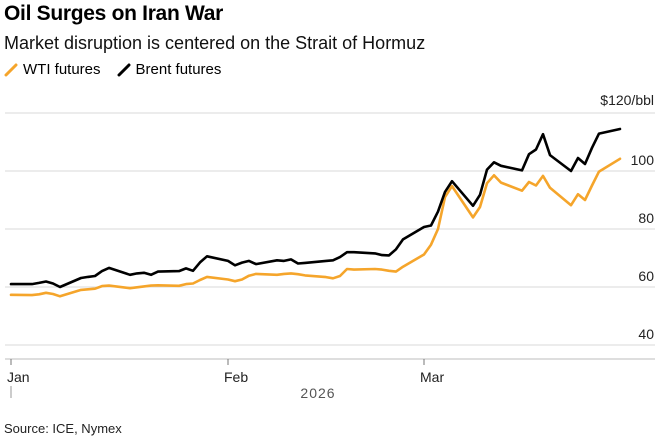  I want to click on x-tick-label-mar: Mar, so click(432, 377).